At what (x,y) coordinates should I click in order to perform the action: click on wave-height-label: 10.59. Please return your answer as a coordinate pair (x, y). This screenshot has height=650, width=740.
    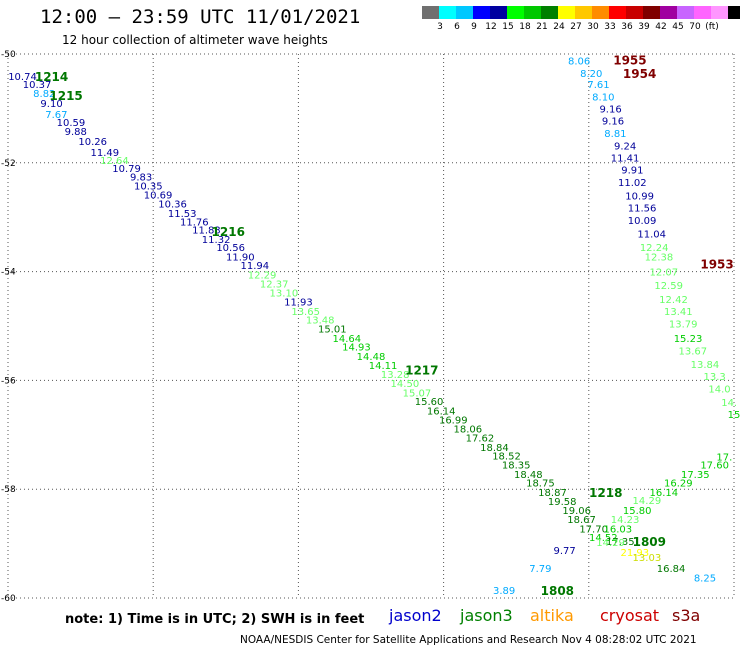
    Looking at the image, I should click on (71, 123).